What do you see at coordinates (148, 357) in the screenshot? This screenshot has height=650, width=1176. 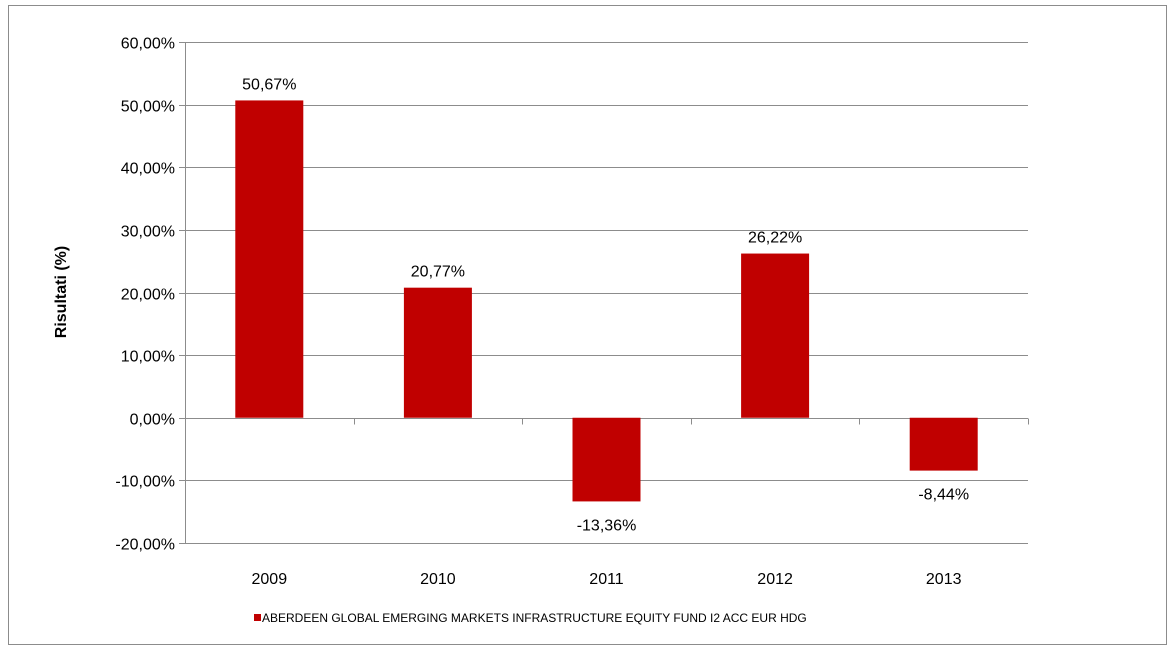 I see `y-tick-label: 10,00%` at bounding box center [148, 357].